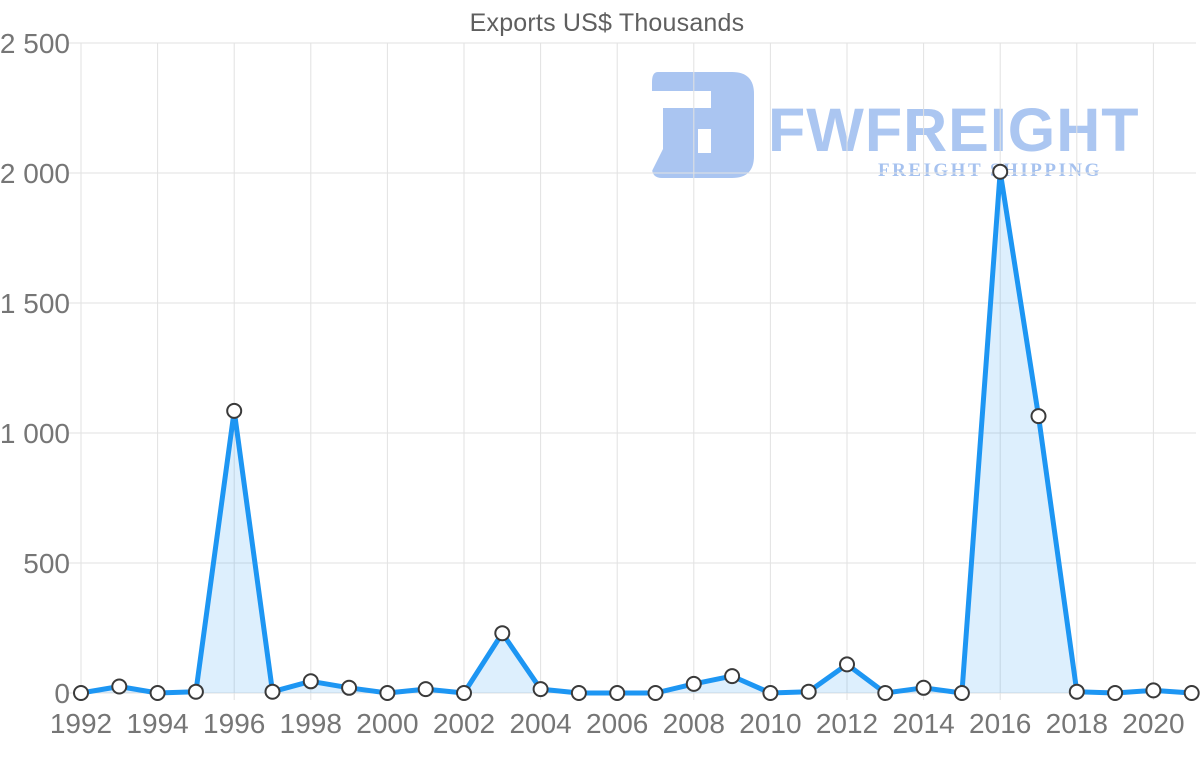 The width and height of the screenshot is (1200, 763). Describe the element at coordinates (81, 723) in the screenshot. I see `x-axis-label-1992: 1992` at that location.